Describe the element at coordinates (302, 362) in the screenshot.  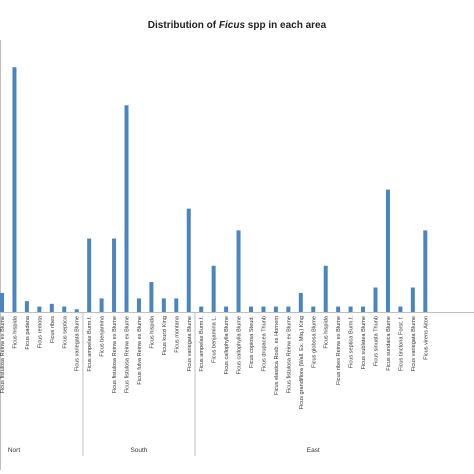
I see `x-tick-label: Ficus grandiflora (Wall. Ex. Miq.) King` at that location.